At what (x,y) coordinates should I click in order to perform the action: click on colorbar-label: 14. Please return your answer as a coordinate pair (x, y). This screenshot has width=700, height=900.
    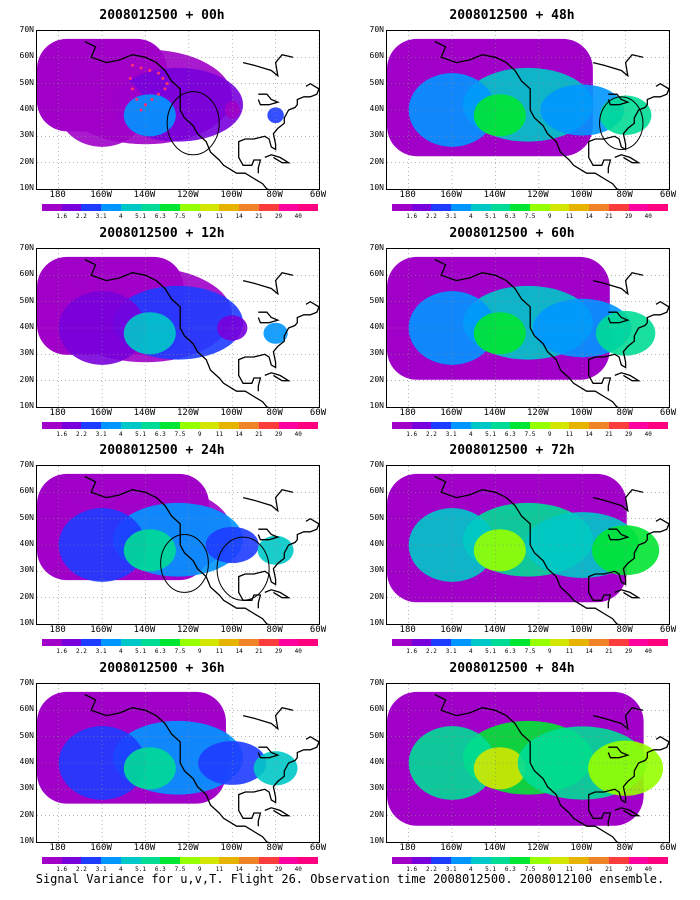
    Looking at the image, I should click on (239, 869).